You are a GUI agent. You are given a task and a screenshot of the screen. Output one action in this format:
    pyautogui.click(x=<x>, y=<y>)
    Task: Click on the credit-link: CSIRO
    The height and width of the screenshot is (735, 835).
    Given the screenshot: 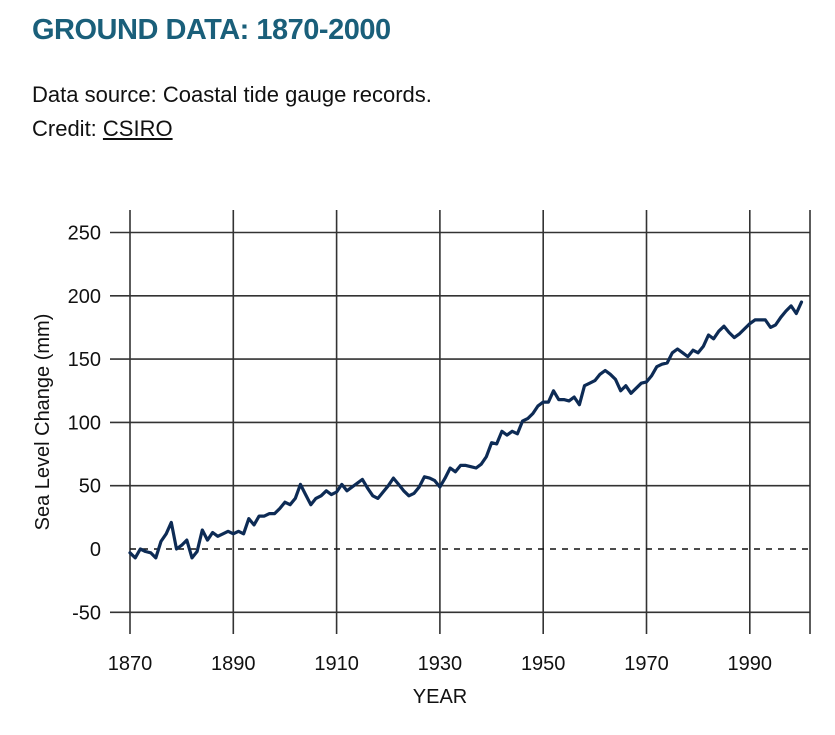 What is the action you would take?
    pyautogui.click(x=137, y=128)
    